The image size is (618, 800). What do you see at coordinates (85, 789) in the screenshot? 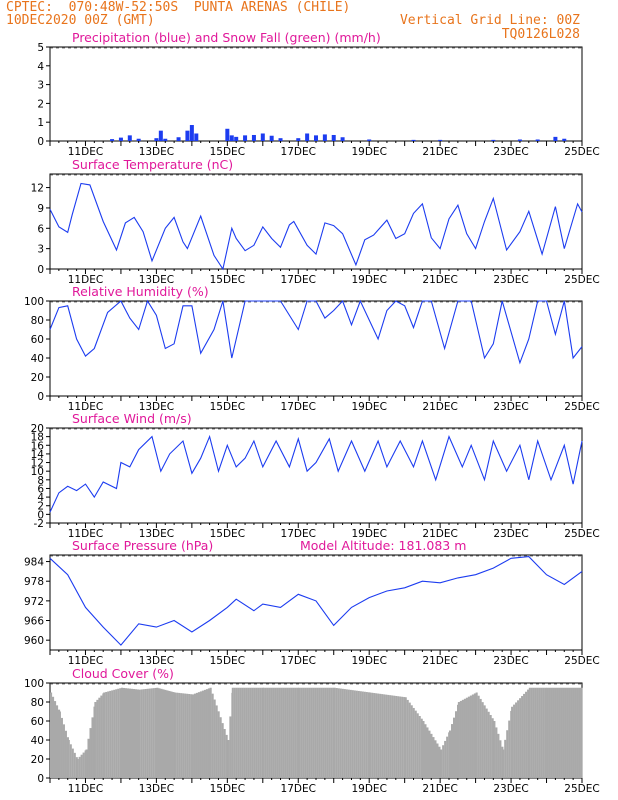
I see `x-tick-label: 11DEC` at bounding box center [85, 789].